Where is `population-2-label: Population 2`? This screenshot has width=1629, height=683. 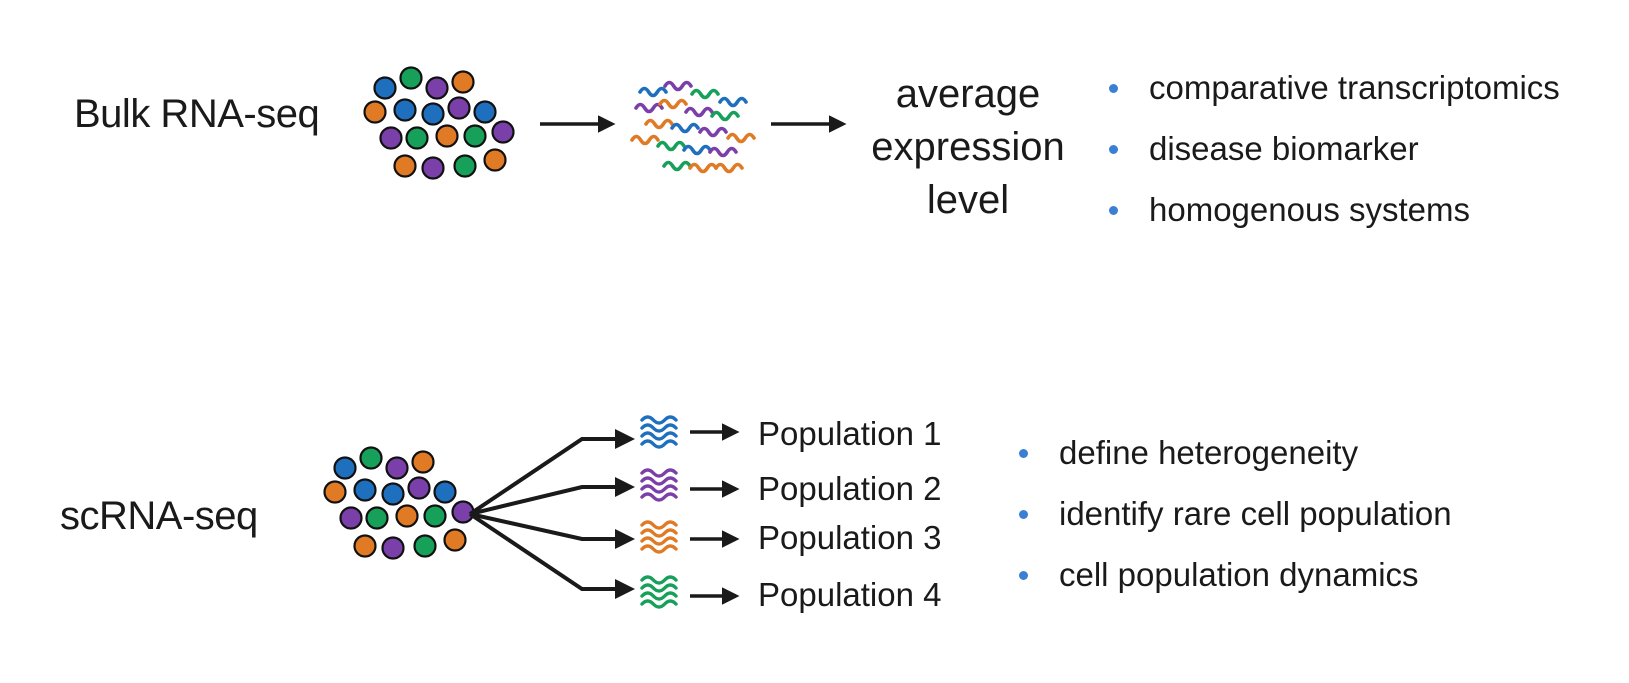 population-2-label: Population 2 is located at coordinates (850, 488).